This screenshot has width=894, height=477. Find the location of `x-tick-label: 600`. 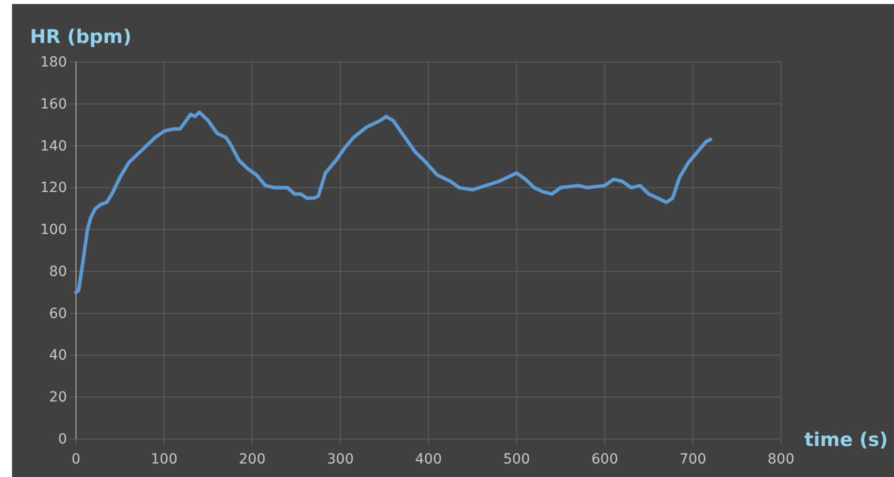

x-tick-label: 600 is located at coordinates (604, 459).